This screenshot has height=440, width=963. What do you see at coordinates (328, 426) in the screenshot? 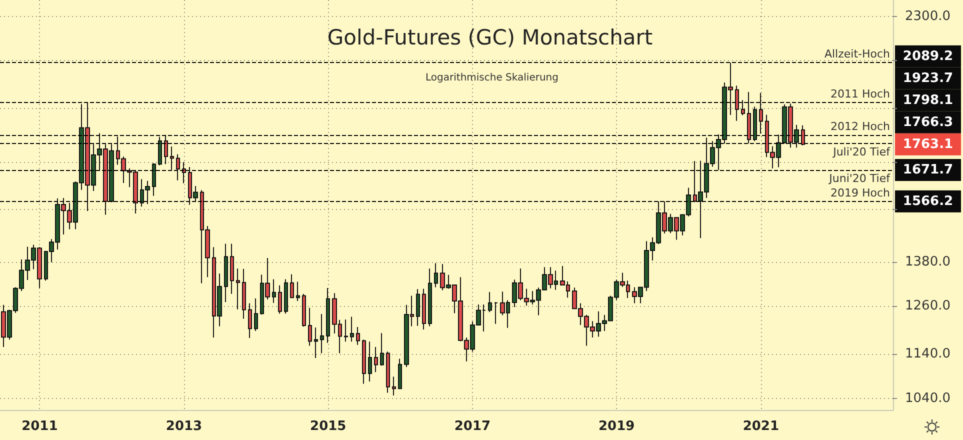
I see `x-tick-label: 2015` at bounding box center [328, 426].